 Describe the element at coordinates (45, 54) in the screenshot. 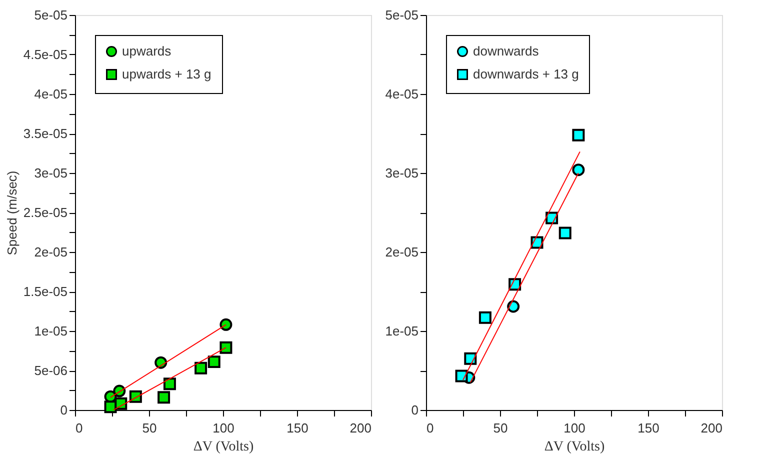

I see `y-tick-label: 4.5e-05` at that location.